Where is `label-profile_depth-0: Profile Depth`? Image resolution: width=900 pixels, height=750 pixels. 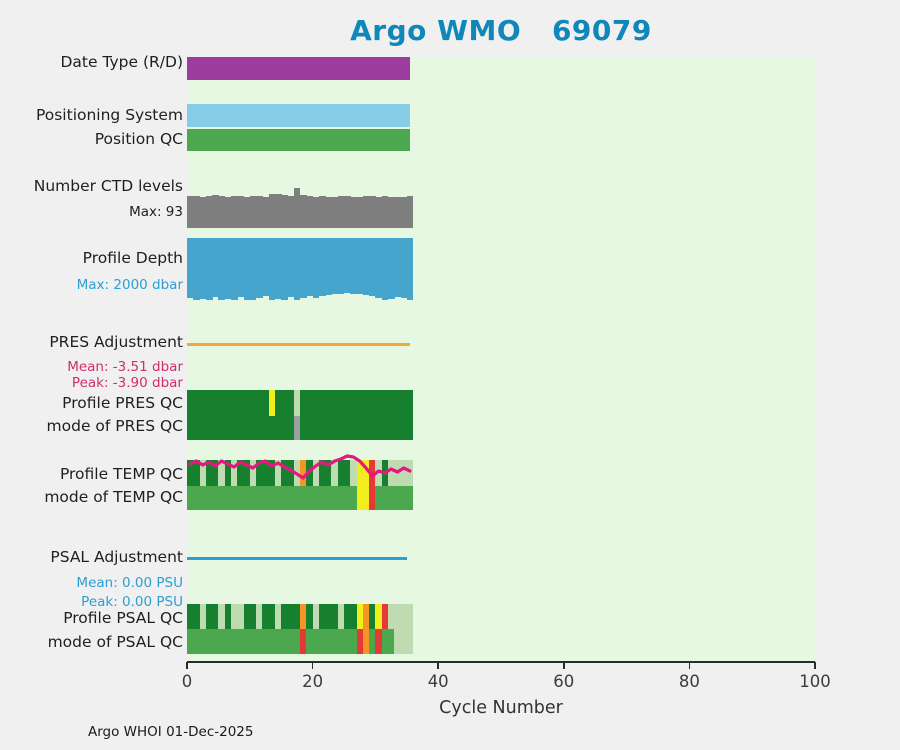
label-profile_depth-0: Profile Depth is located at coordinates (132, 258).